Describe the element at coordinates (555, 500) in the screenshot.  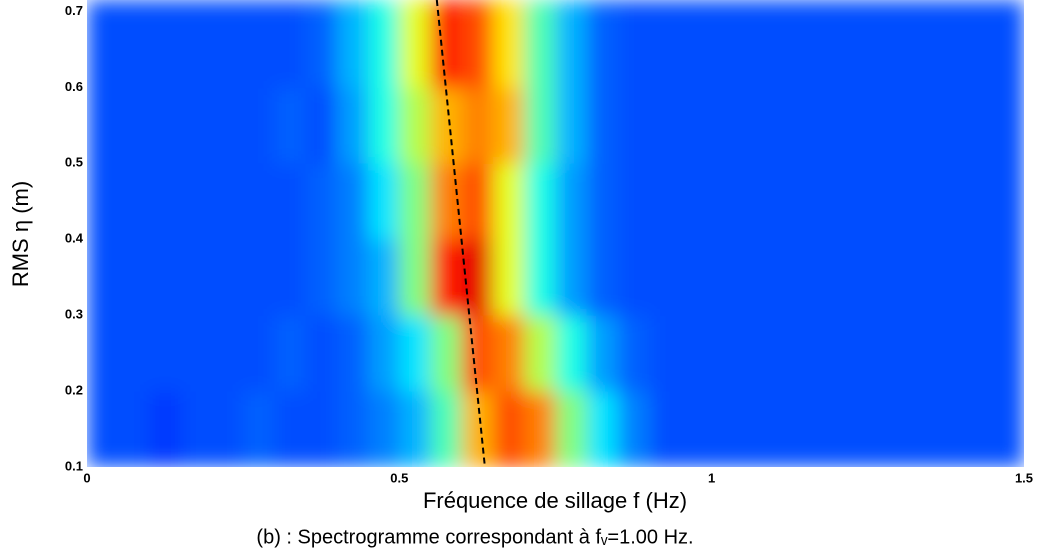
I see `x-axis-title: Fréquence de sillage f (Hz)` at that location.